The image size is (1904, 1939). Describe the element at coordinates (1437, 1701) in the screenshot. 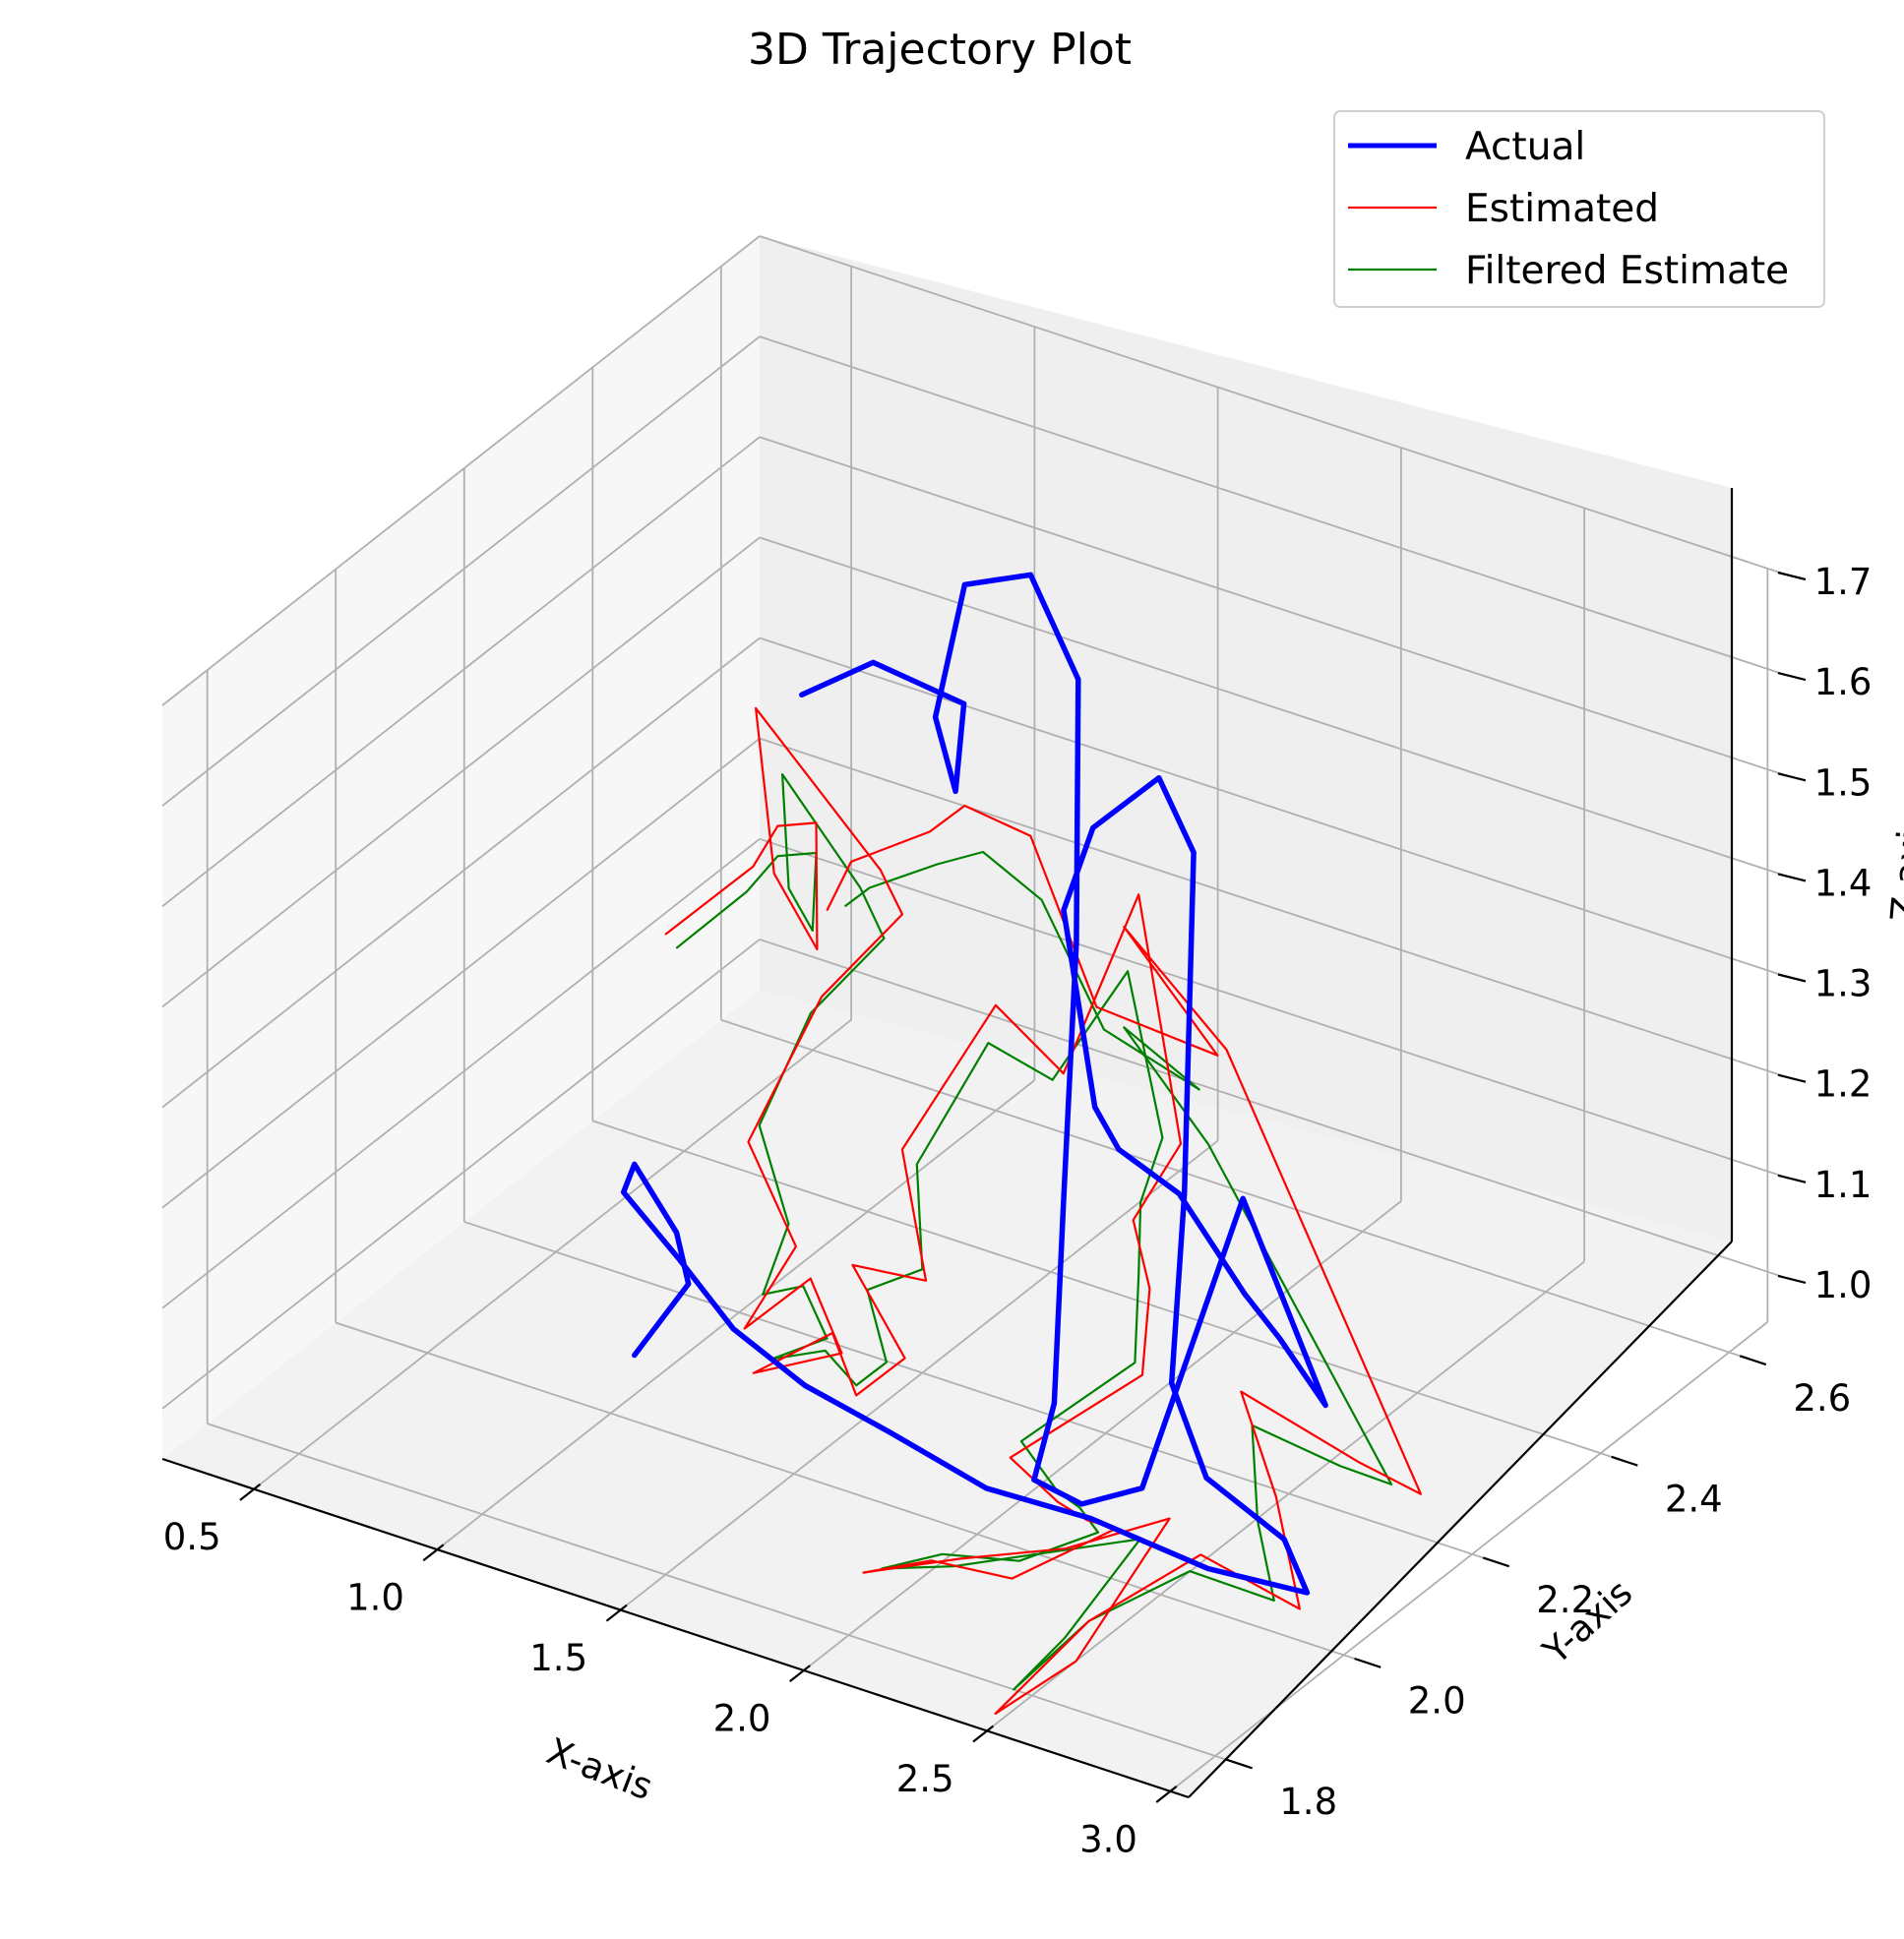

I see `y-tick-label-2-0: 2.0` at that location.